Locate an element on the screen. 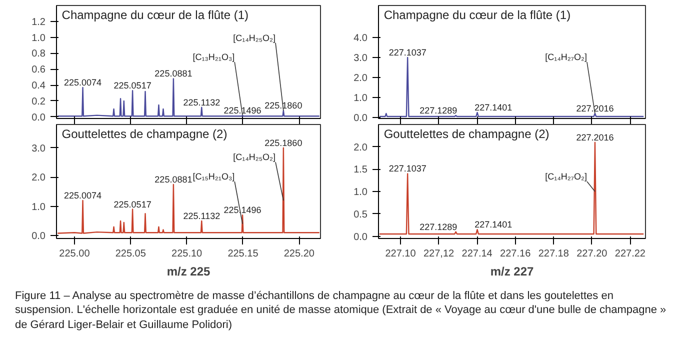  x-tick-label: 227.22 is located at coordinates (630, 254).